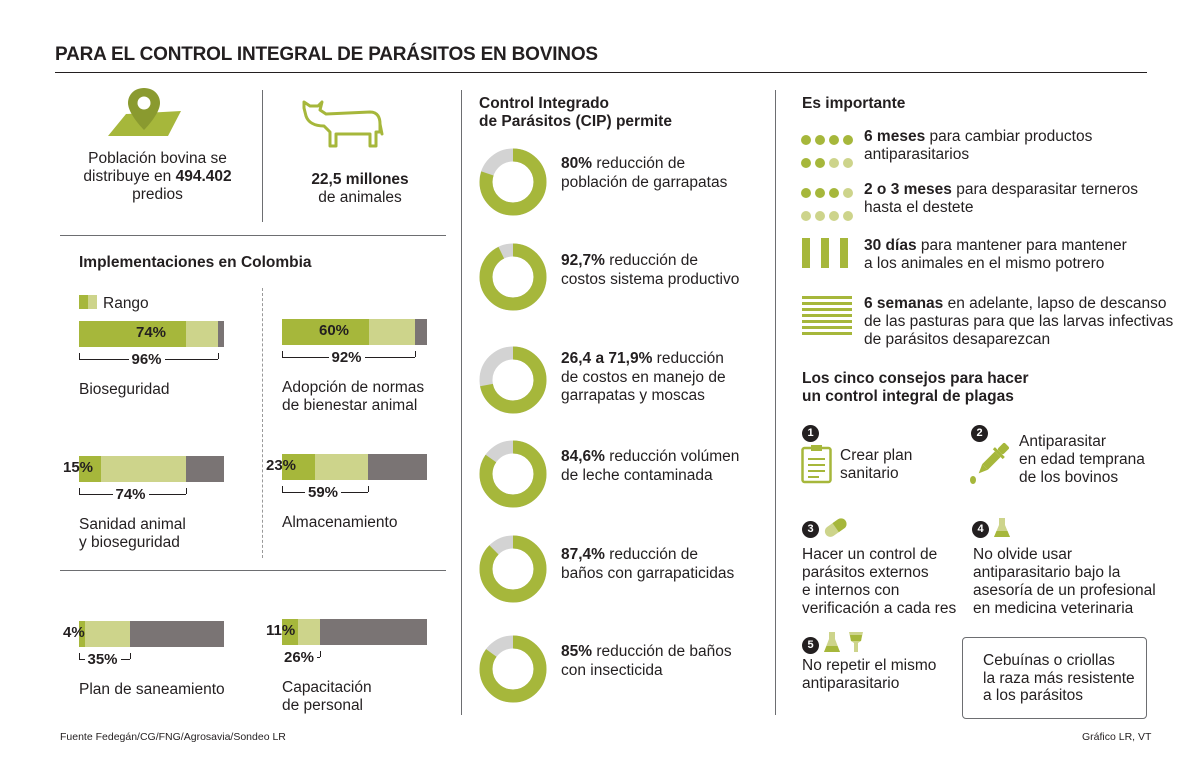 The width and height of the screenshot is (1200, 776). What do you see at coordinates (262, 156) in the screenshot?
I see `stats-divider` at bounding box center [262, 156].